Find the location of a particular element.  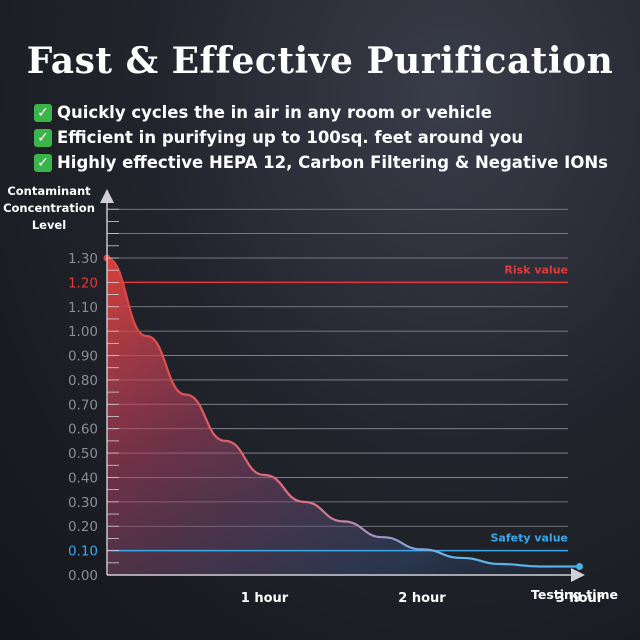

x-tick-label: 3 hour is located at coordinates (580, 598).